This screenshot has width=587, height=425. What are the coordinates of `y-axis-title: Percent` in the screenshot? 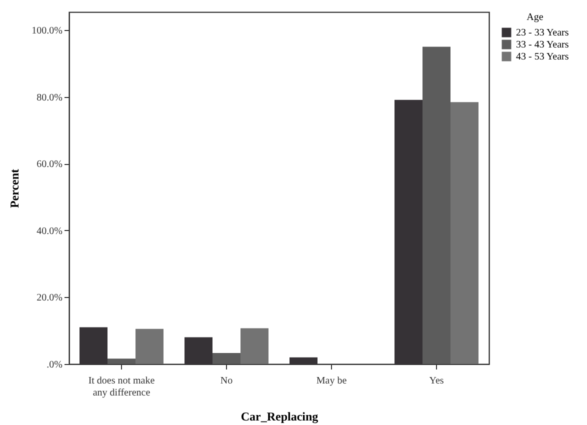 It's located at (15, 188).